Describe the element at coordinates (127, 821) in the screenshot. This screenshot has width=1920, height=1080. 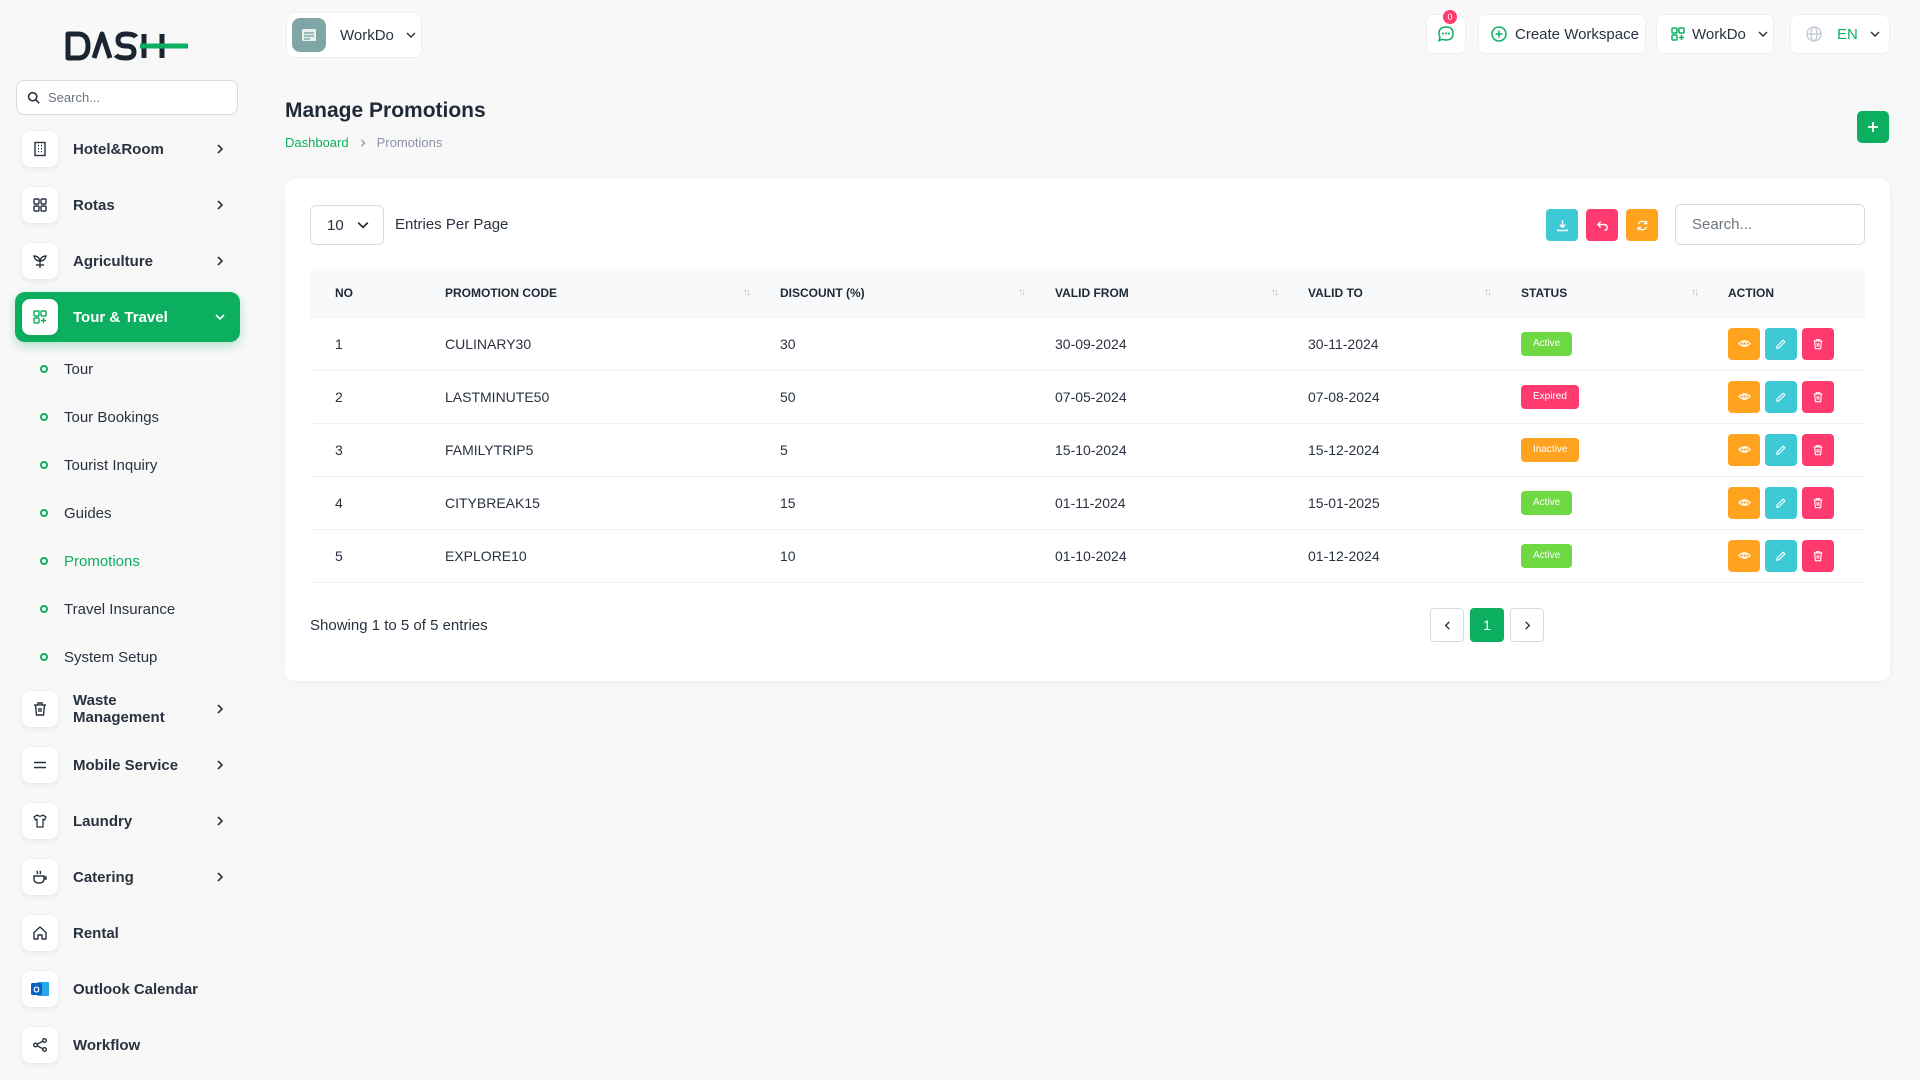
I see `sidebar-item-laundry: Laundry` at that location.